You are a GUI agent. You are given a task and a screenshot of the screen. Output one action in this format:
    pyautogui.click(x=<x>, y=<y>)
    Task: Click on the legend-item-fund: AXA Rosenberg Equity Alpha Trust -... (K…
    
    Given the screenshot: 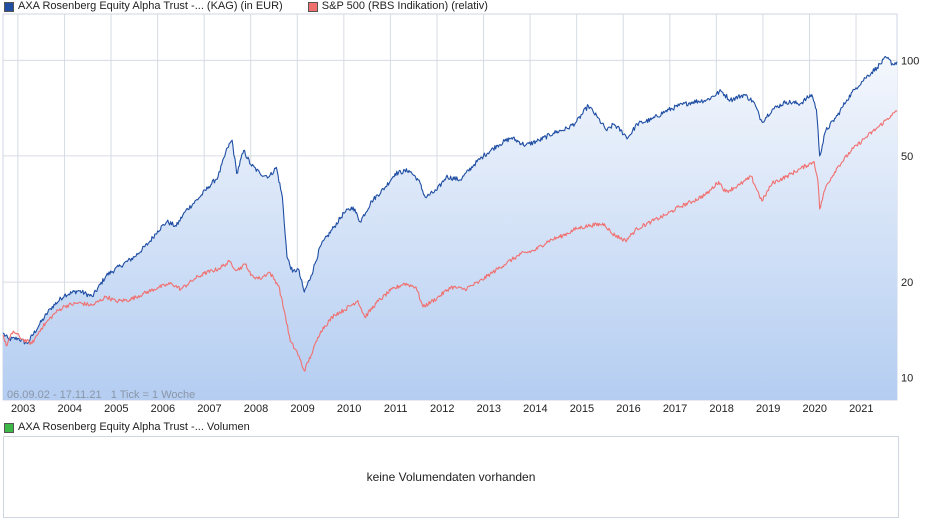 What is the action you would take?
    pyautogui.click(x=143, y=6)
    